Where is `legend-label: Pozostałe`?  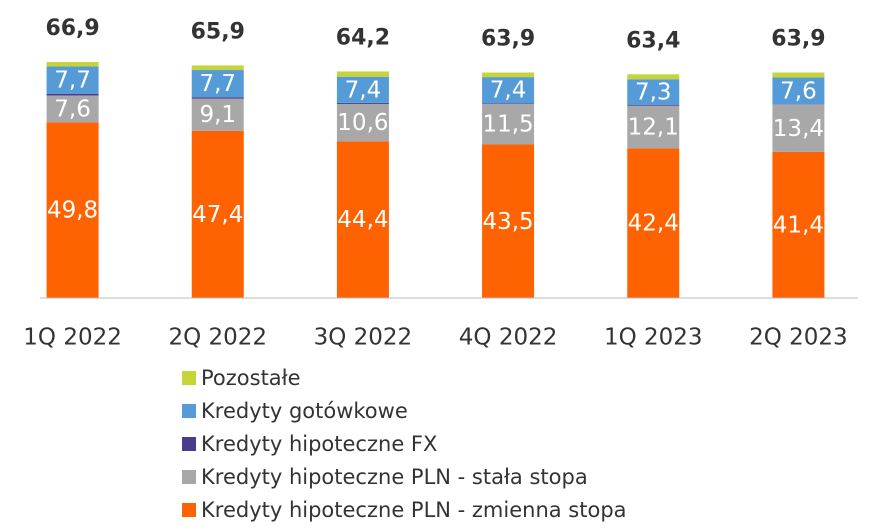
legend-label: Pozostałe is located at coordinates (251, 378).